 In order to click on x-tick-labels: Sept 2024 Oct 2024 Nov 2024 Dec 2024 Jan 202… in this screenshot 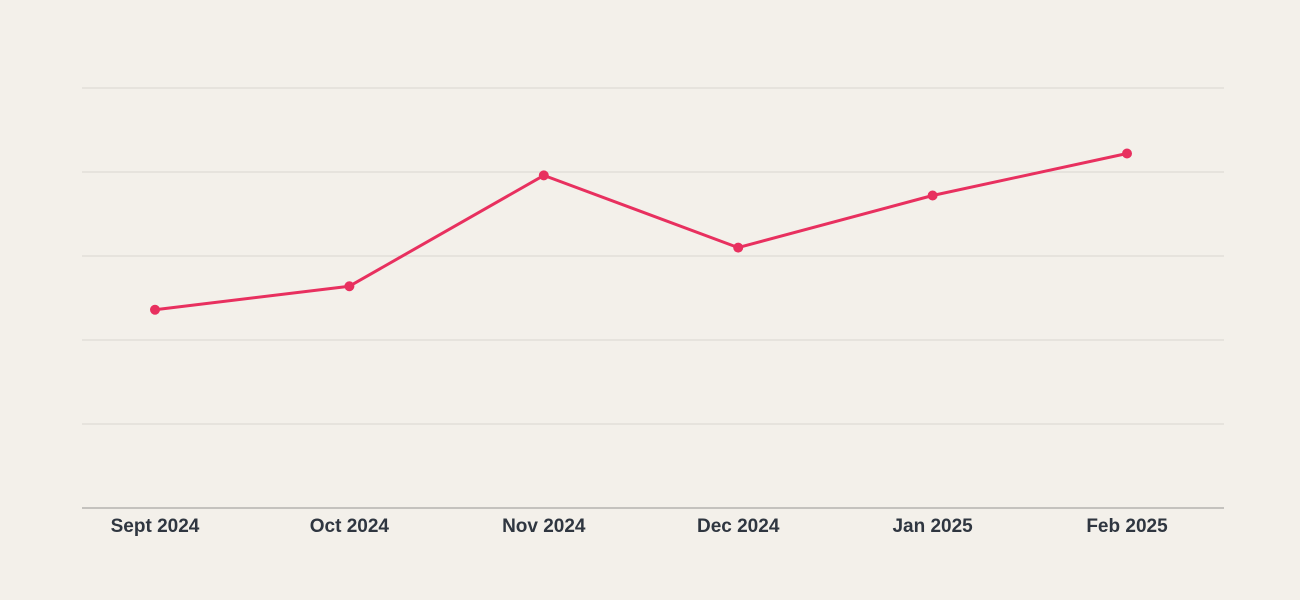, I will do `click(639, 526)`.